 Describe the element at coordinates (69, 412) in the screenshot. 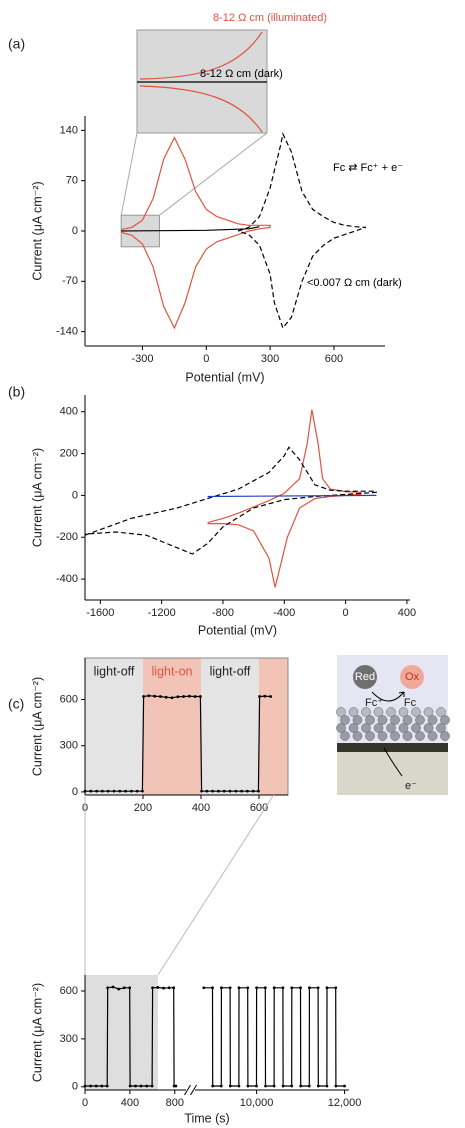

I see `y-tick-label: 400` at that location.